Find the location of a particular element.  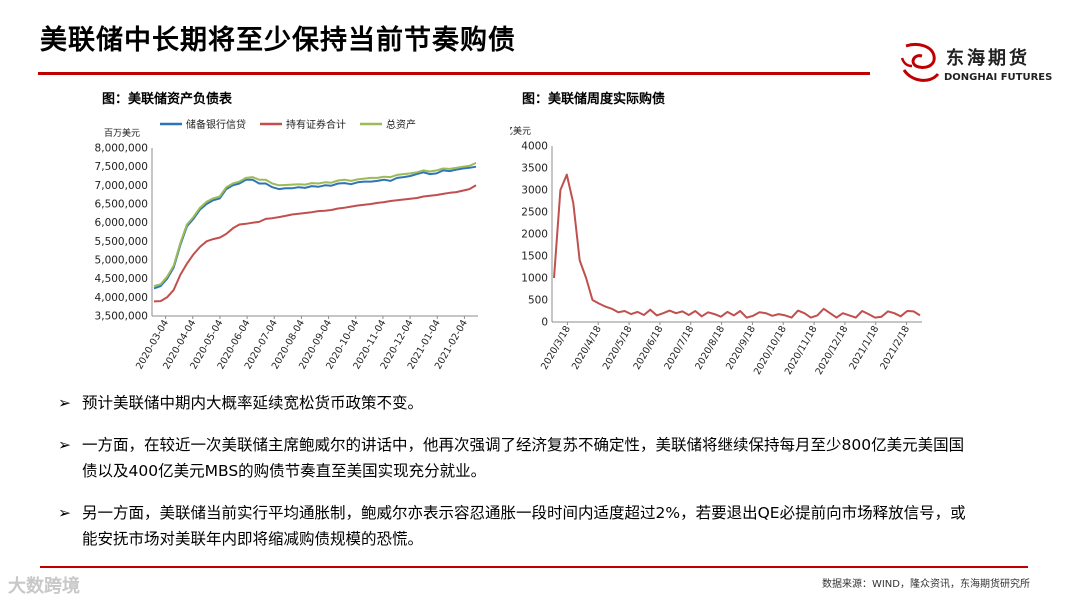

y-tick-label: 6,000,000 is located at coordinates (121, 223).